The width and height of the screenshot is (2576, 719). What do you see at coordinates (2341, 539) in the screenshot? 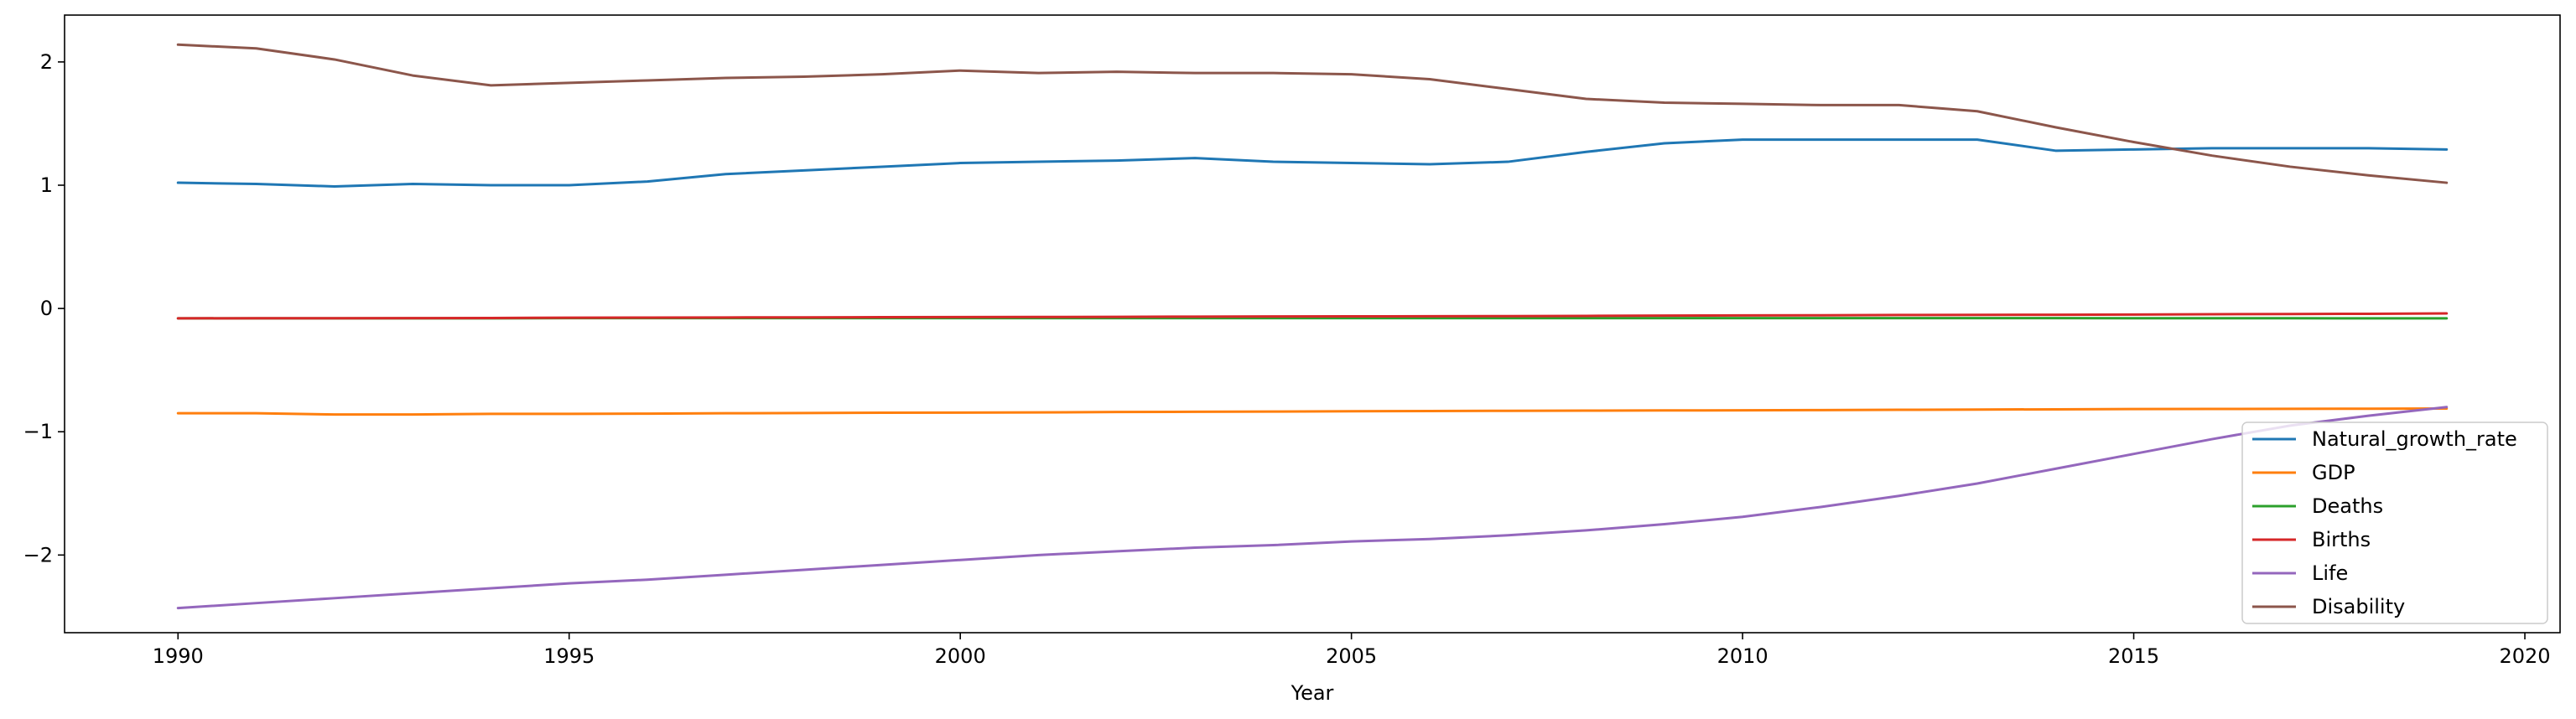
I see `legend-label: Births` at bounding box center [2341, 539].